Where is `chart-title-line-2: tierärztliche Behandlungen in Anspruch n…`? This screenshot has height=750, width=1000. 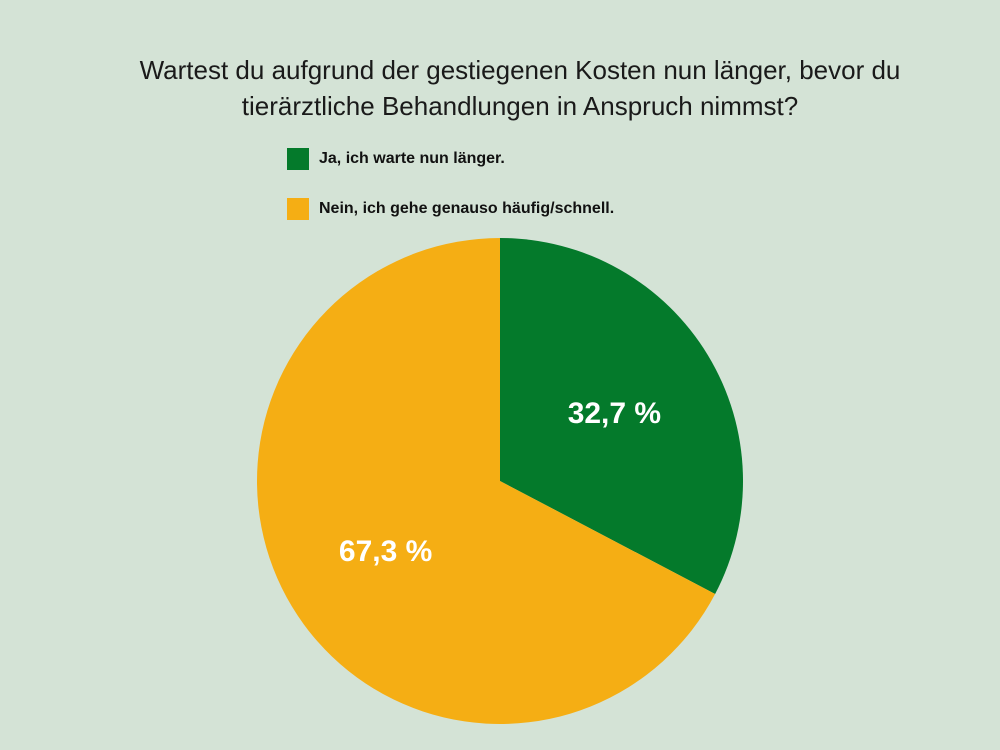 chart-title-line-2: tierärztliche Behandlungen in Anspruch n… is located at coordinates (520, 106).